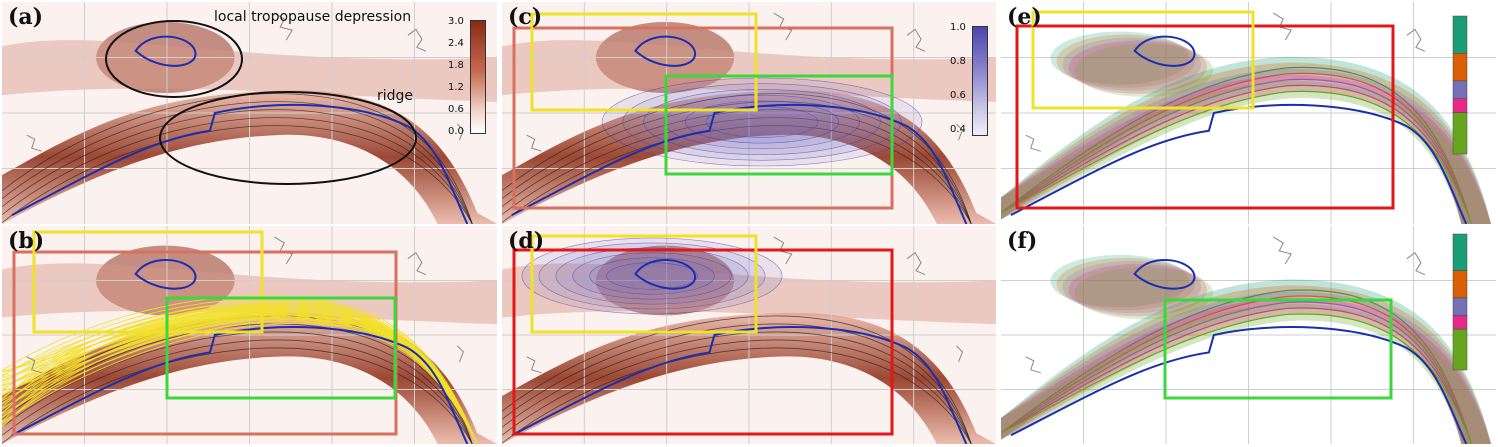  Describe the element at coordinates (456, 43) in the screenshot. I see `colorbar-pv-tick: 2.4` at that location.